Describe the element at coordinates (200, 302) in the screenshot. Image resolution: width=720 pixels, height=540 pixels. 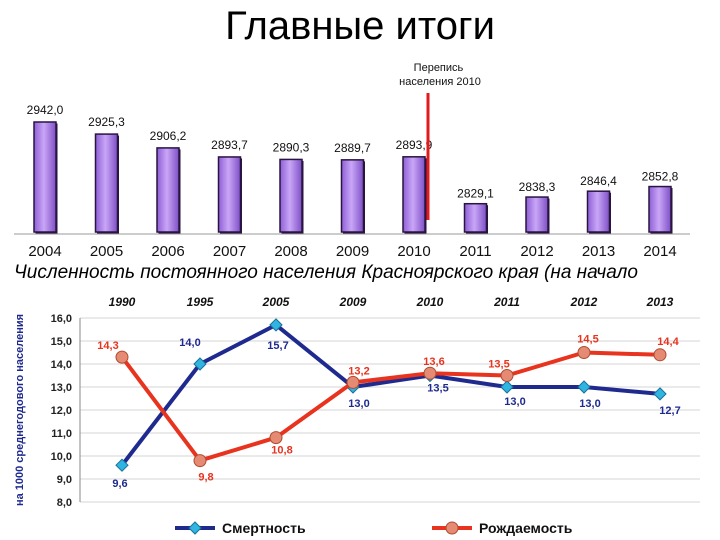
I see `x-tick-label: 1995` at that location.